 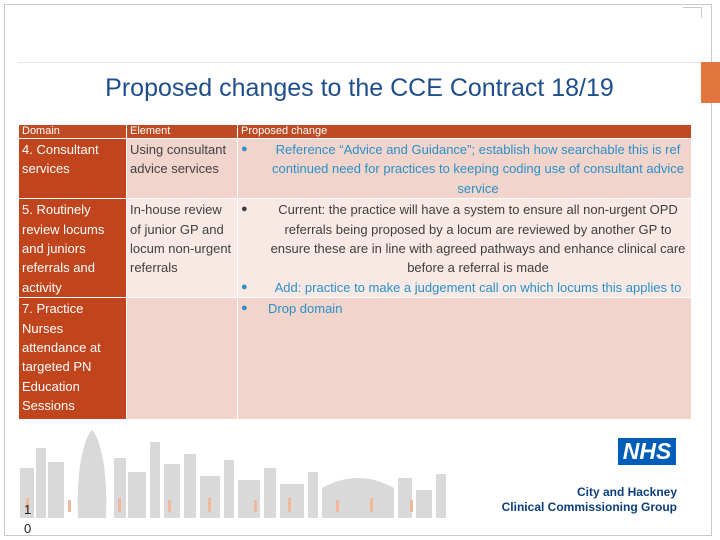 What do you see at coordinates (72, 168) in the screenshot?
I see `domain-cell: 4. Consultant services` at bounding box center [72, 168].